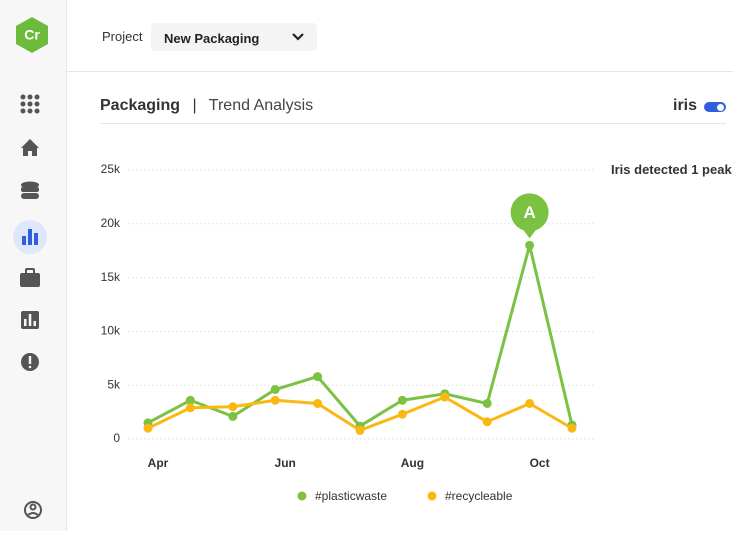 The width and height of the screenshot is (733, 536). What do you see at coordinates (671, 169) in the screenshot?
I see `insight: Iris detected 1 peak` at bounding box center [671, 169].